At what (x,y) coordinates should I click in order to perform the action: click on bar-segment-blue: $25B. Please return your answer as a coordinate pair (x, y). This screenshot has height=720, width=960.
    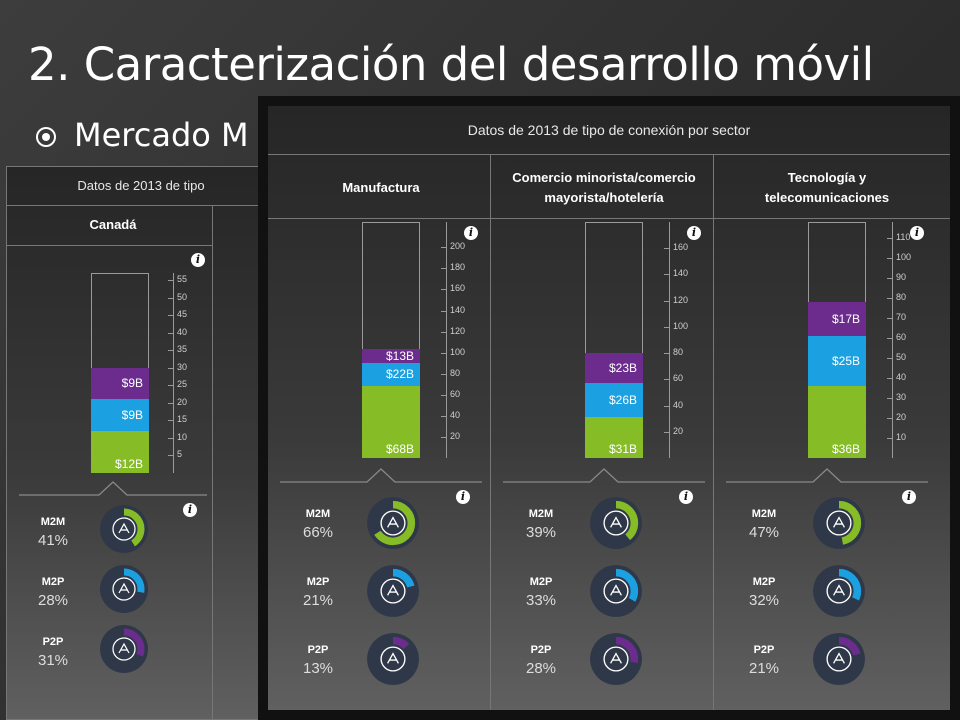
    Looking at the image, I should click on (837, 361).